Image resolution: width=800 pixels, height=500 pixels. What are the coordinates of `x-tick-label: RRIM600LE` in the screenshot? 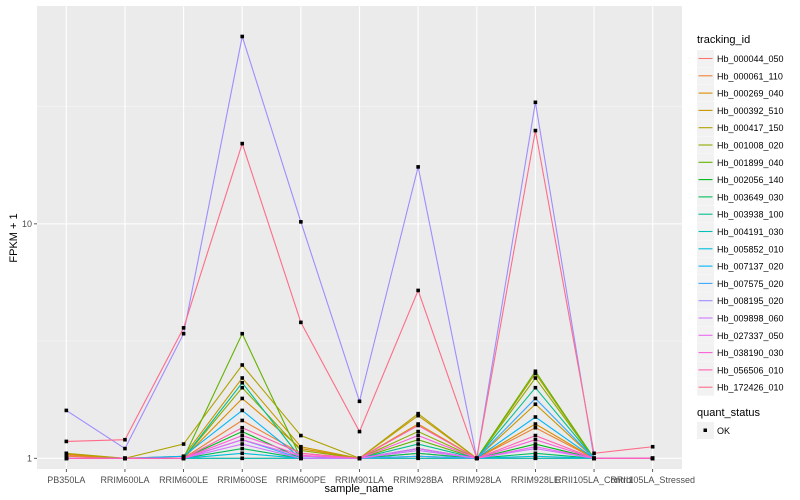 It's located at (183, 480).